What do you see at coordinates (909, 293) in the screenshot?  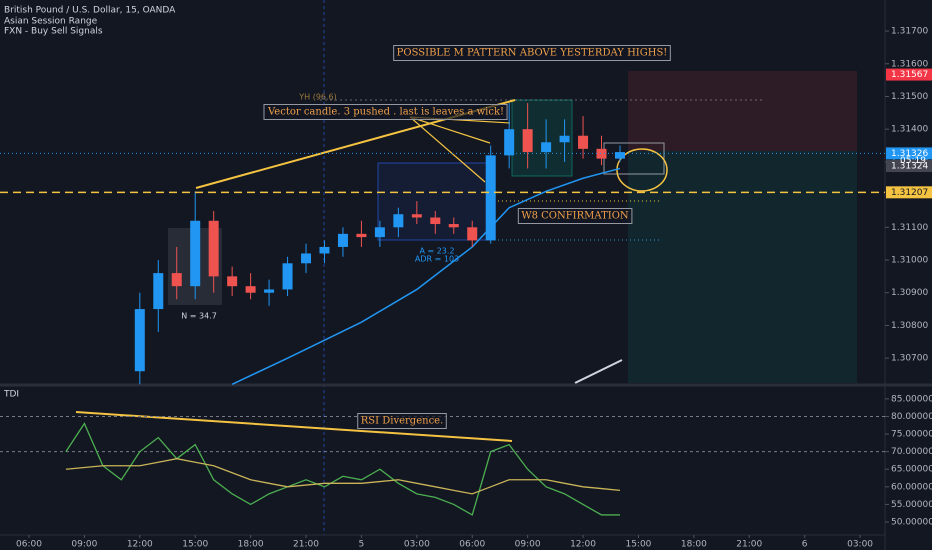 I see `y-tick-label: 1.30900` at bounding box center [909, 293].